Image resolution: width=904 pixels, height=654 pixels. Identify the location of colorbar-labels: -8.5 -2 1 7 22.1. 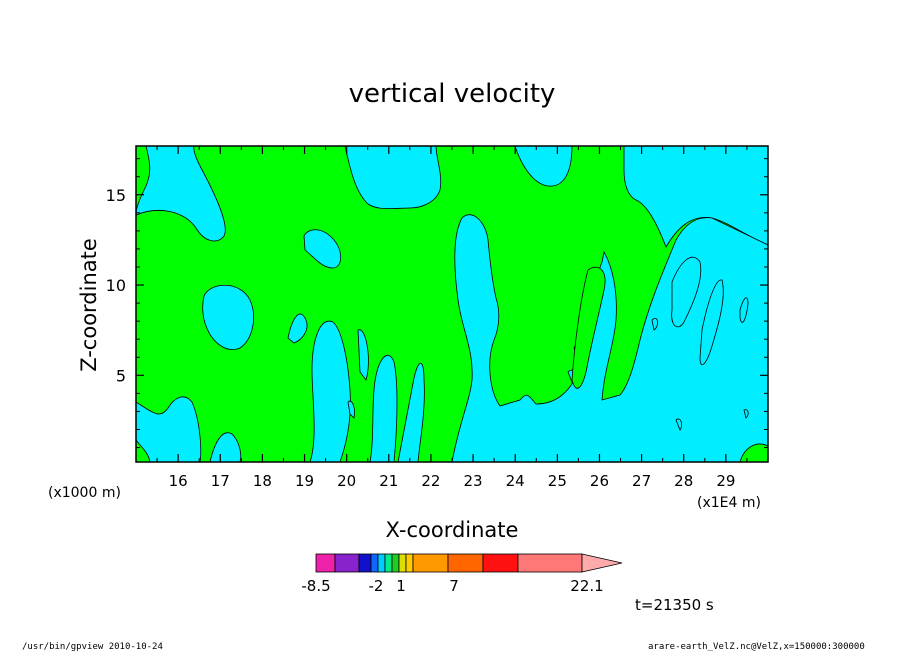
(452, 586).